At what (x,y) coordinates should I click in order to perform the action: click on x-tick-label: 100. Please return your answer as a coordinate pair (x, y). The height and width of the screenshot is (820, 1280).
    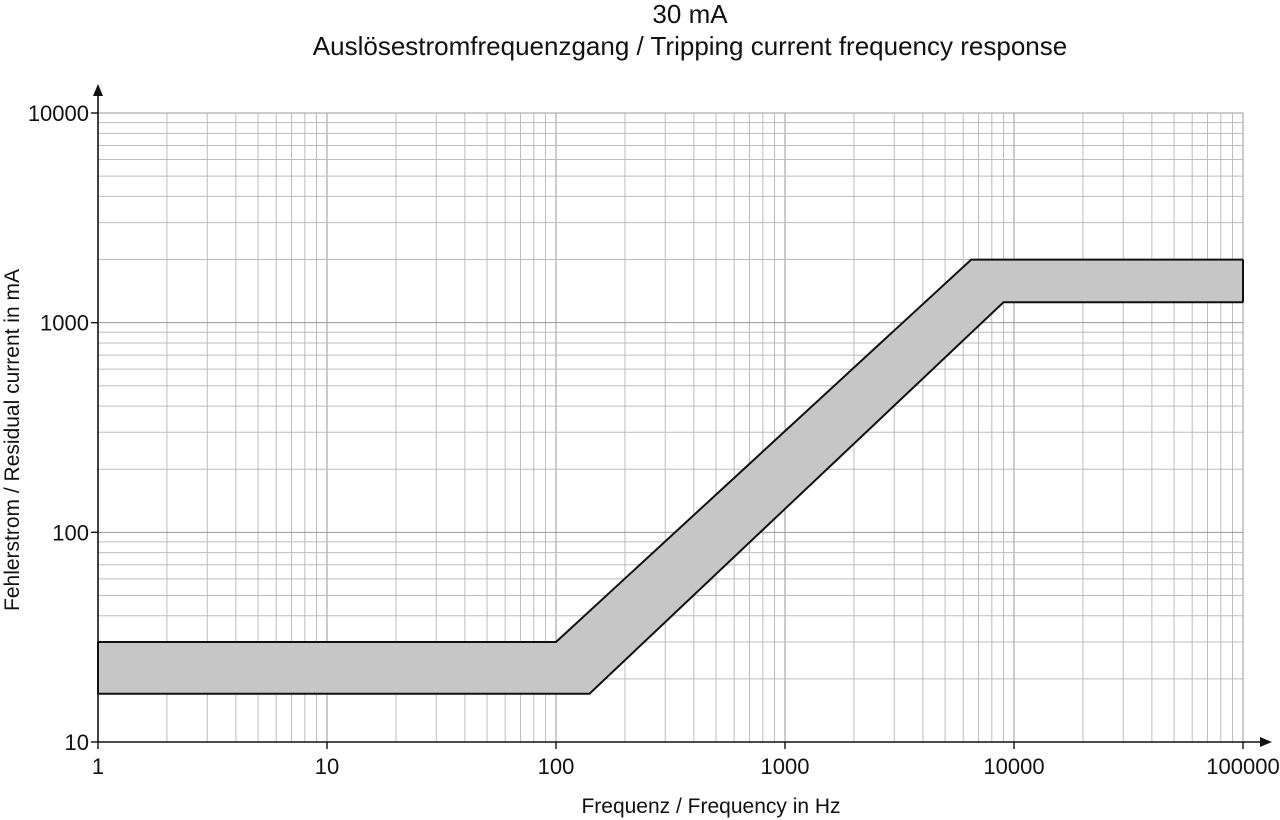
    Looking at the image, I should click on (556, 766).